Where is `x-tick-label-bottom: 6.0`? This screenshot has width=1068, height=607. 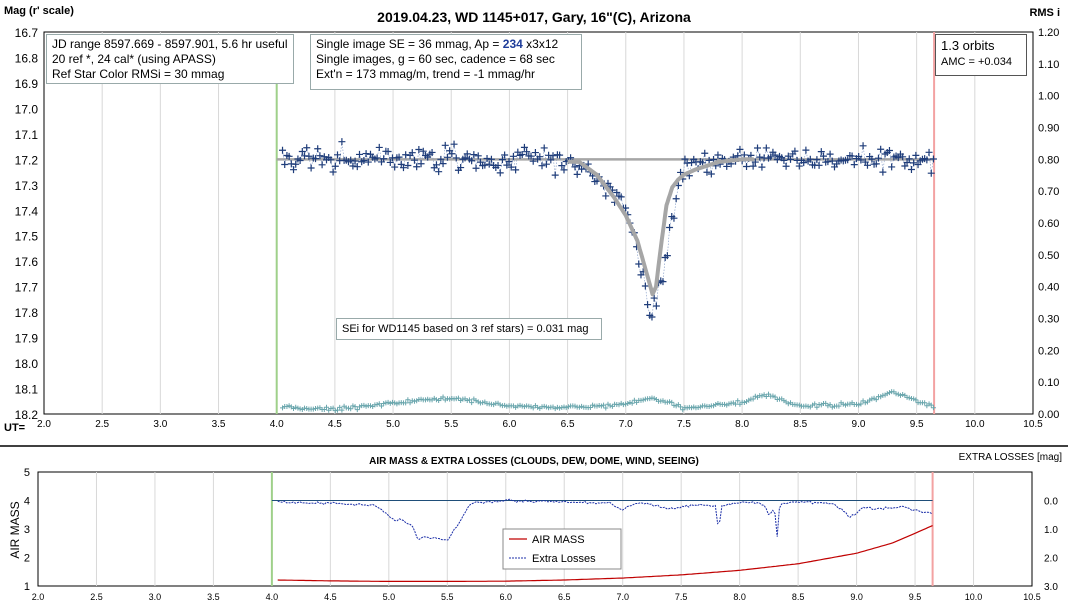
x-tick-label-bottom: 6.0 is located at coordinates (506, 597).